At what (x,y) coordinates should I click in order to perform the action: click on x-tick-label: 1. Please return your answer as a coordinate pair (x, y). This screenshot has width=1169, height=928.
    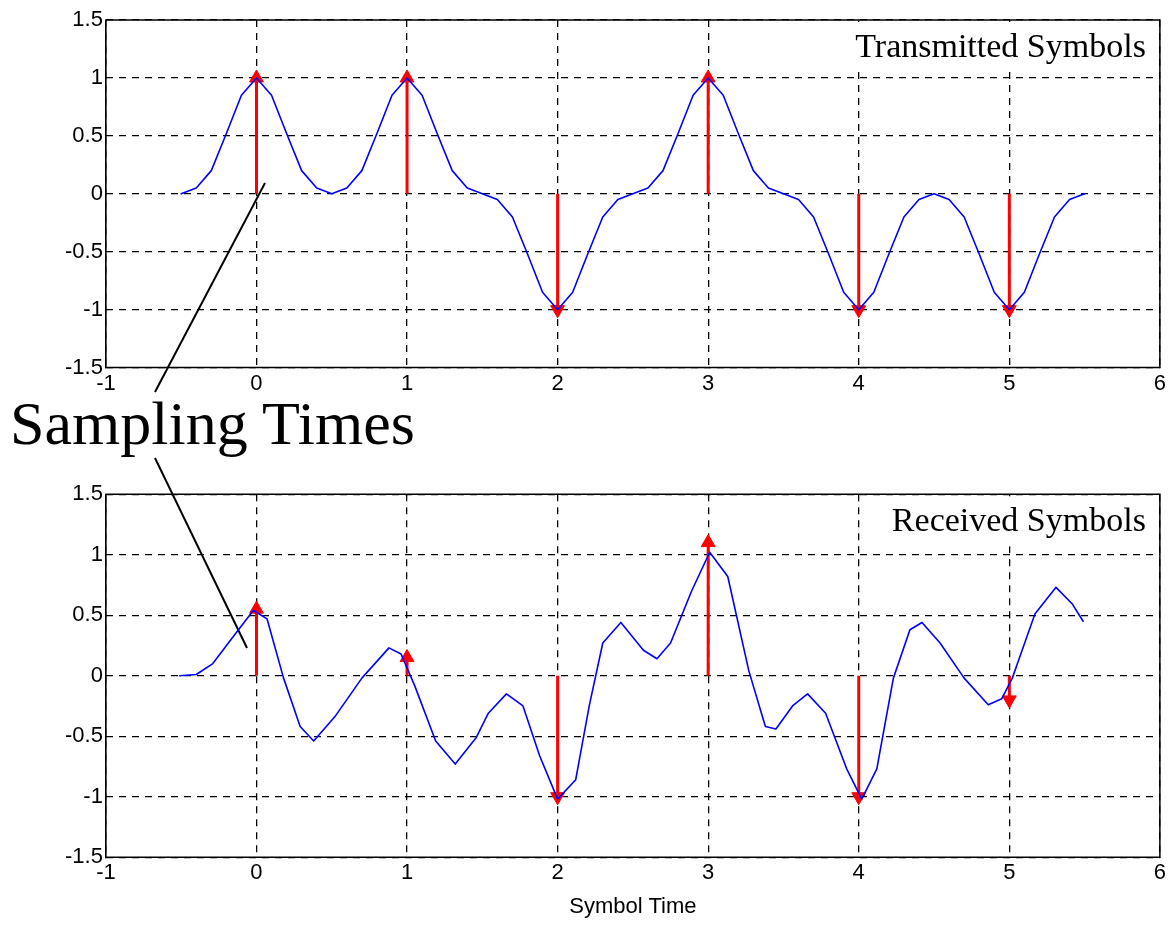
    Looking at the image, I should click on (407, 872).